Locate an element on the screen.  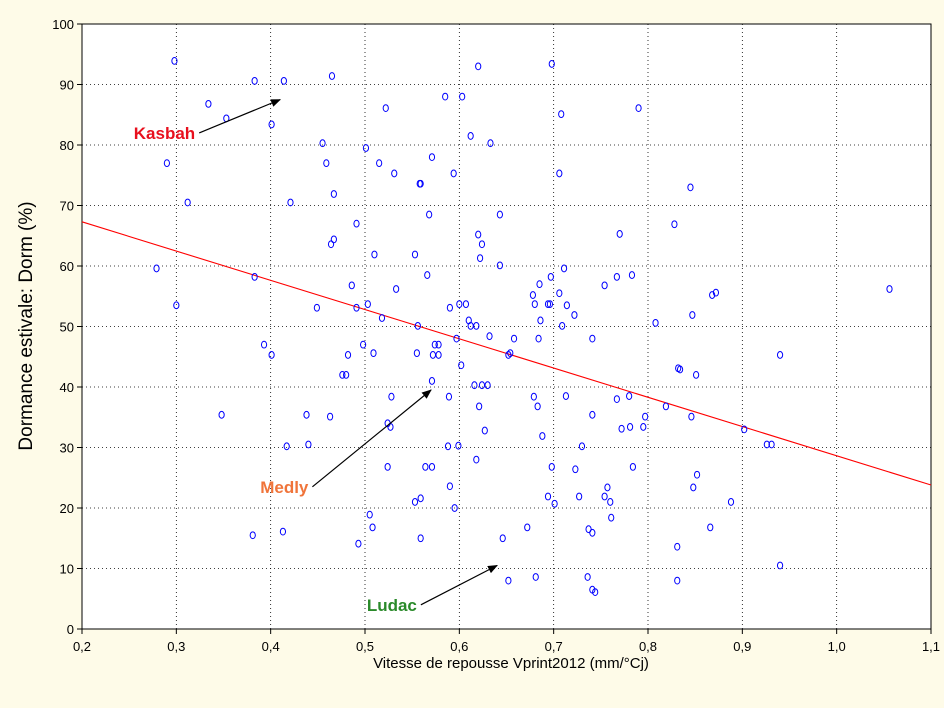
y-tick-label: 100 is located at coordinates (63, 24).